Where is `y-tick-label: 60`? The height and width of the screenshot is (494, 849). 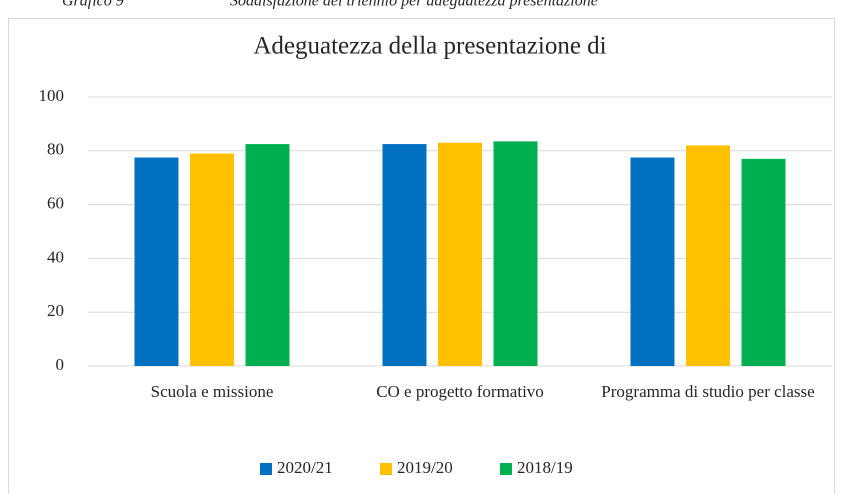 y-tick-label: 60 is located at coordinates (55, 203).